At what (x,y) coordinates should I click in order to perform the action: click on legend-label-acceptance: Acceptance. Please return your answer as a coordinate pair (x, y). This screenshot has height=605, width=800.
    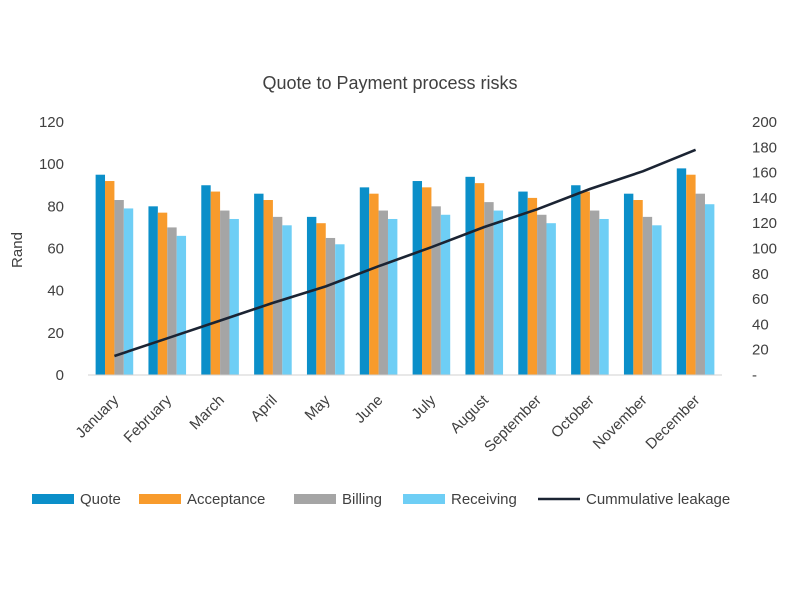
    Looking at the image, I should click on (226, 499).